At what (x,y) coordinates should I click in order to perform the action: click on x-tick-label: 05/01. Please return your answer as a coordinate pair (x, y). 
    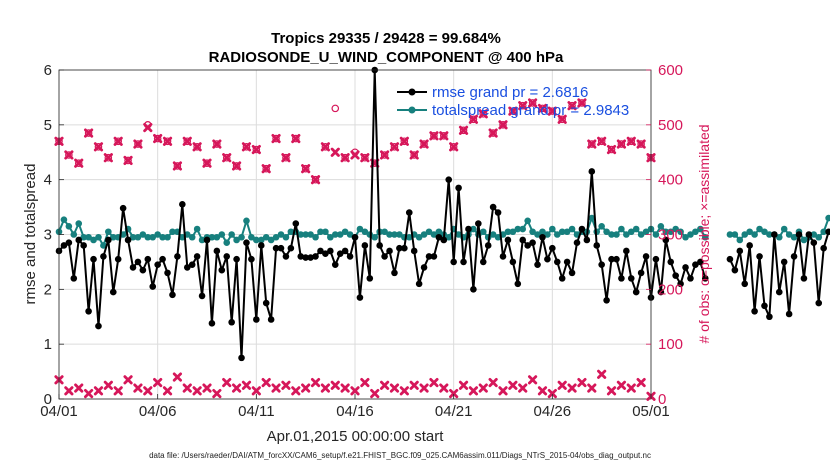
    Looking at the image, I should click on (651, 411).